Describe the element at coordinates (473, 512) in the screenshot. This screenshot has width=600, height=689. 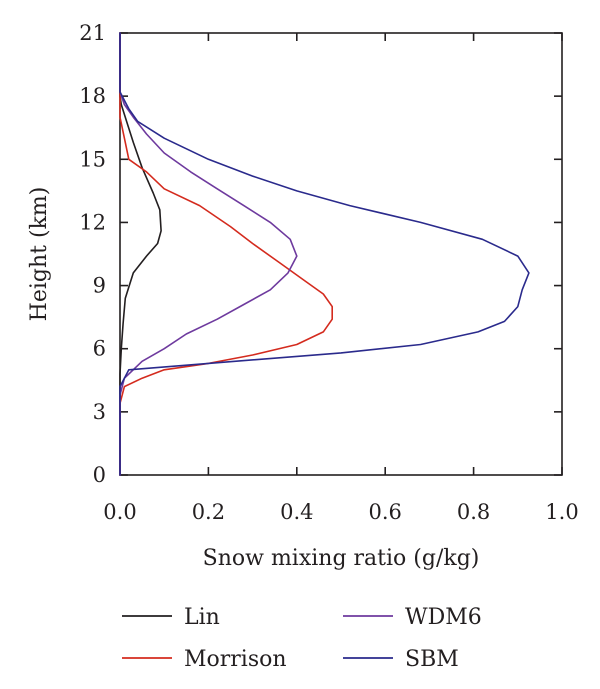
I see `x-tick-label: 0.8` at that location.